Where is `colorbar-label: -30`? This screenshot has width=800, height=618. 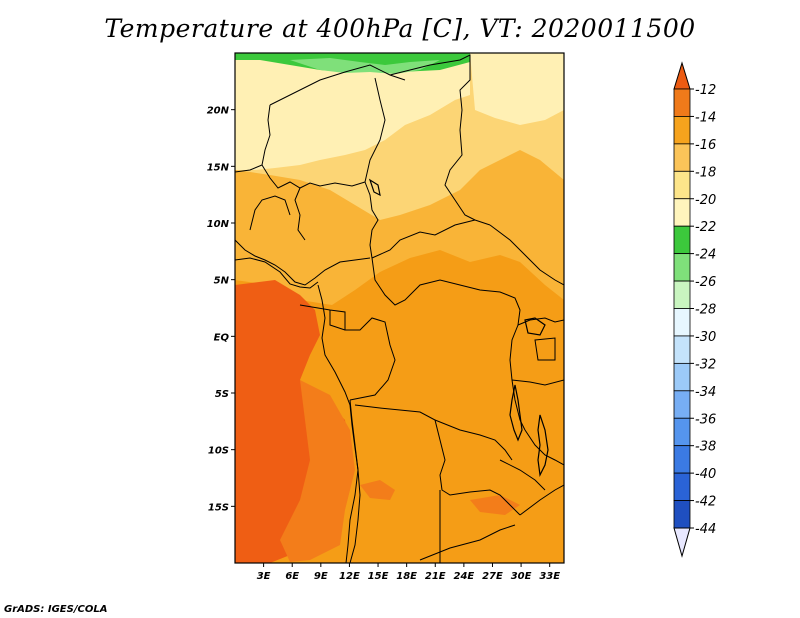 colorbar-label: -30 is located at coordinates (705, 337).